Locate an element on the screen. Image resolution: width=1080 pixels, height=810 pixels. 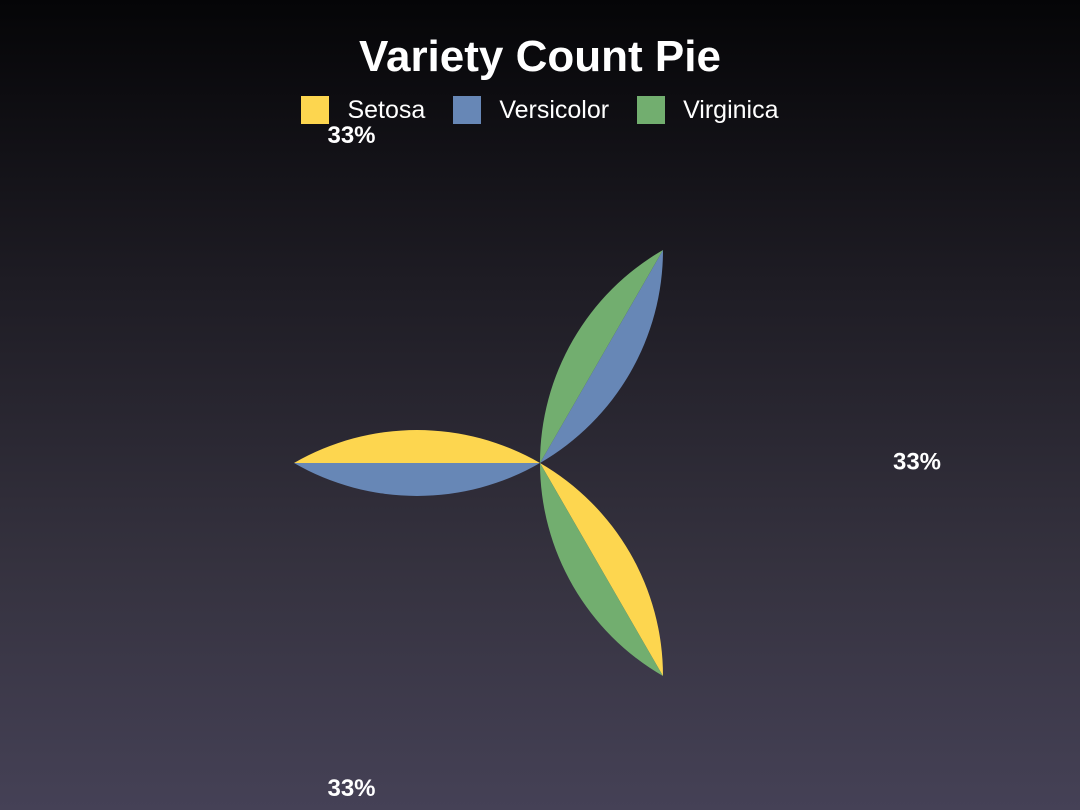
pie-slice-versicolor is located at coordinates (478, 372).